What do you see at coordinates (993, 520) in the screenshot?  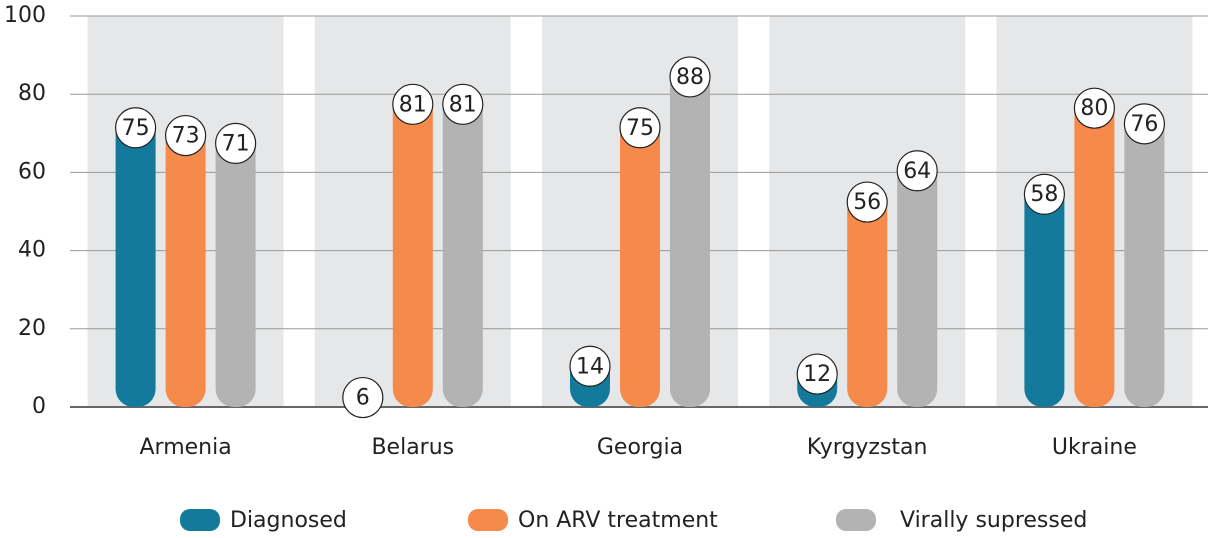 I see `legend-label: Virally supressed` at bounding box center [993, 520].